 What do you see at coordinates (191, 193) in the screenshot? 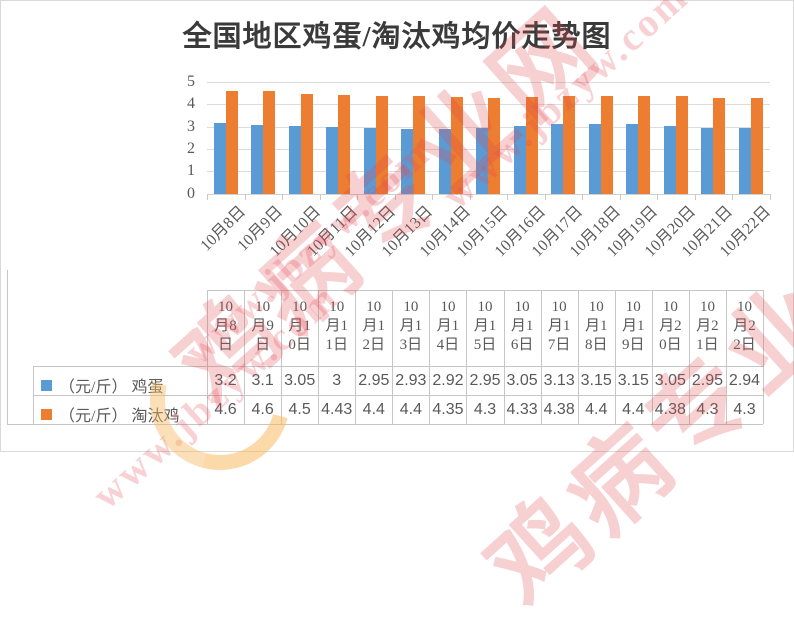
I see `y-axis-tick-label: 0` at bounding box center [191, 193].